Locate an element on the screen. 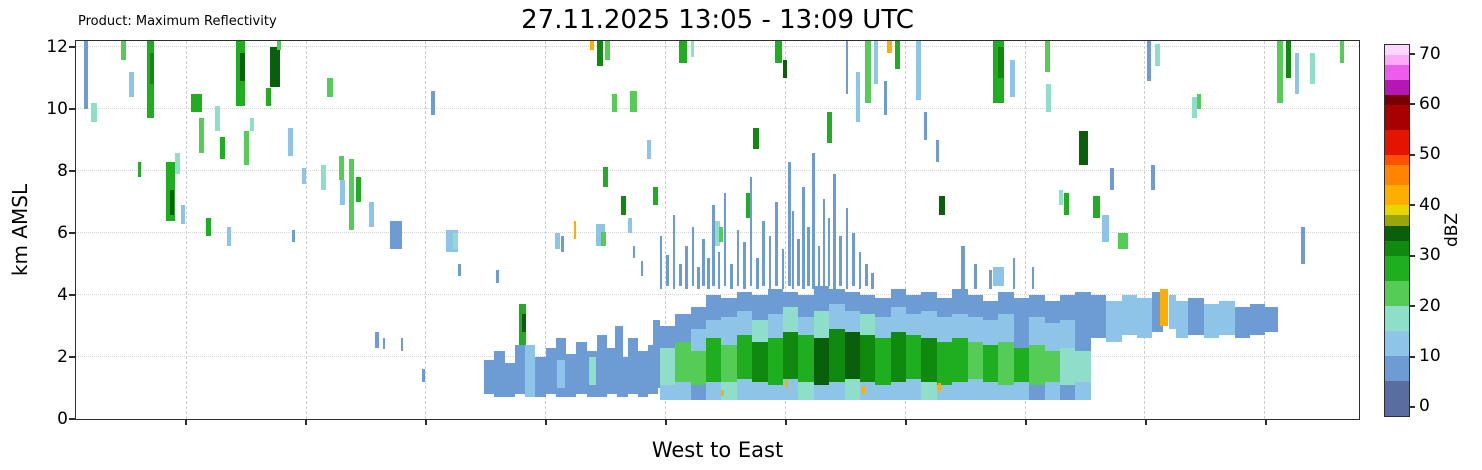 The width and height of the screenshot is (1482, 470). y-tick-label: 0 is located at coordinates (62, 419).